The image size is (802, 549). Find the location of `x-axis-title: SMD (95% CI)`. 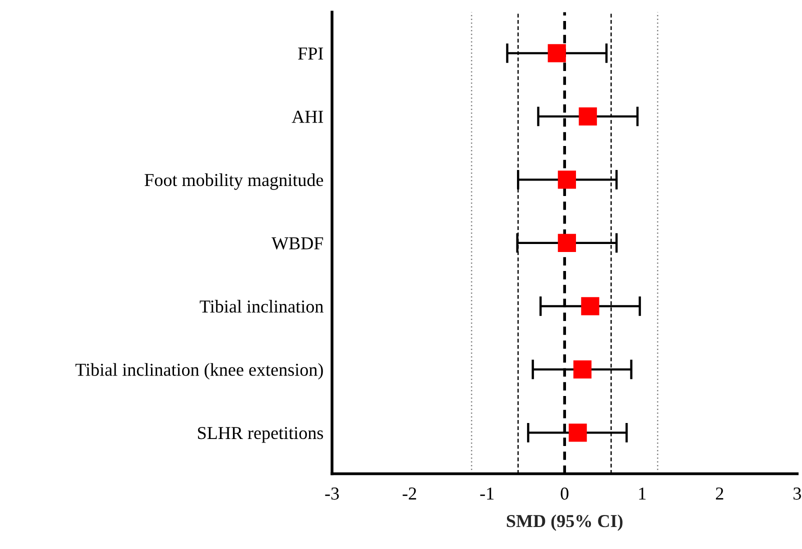

x-axis-title: SMD (95% CI) is located at coordinates (564, 522).